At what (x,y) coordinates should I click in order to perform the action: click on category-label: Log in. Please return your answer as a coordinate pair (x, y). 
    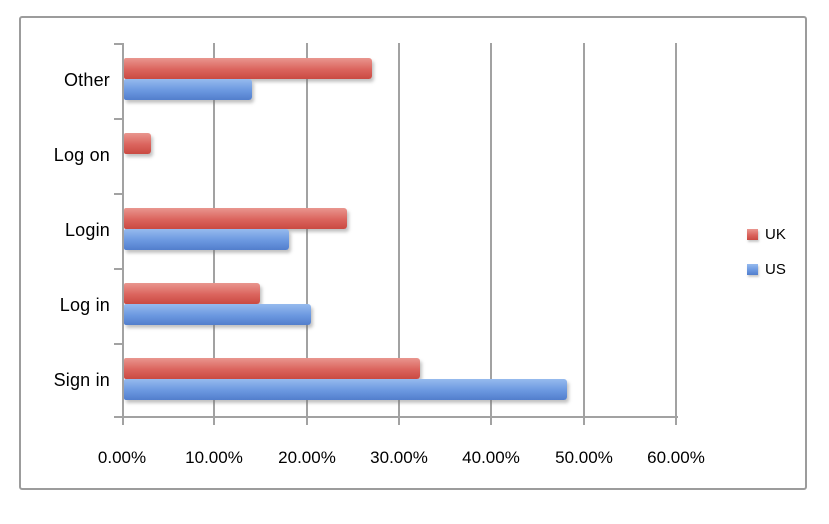
    Looking at the image, I should click on (84, 305).